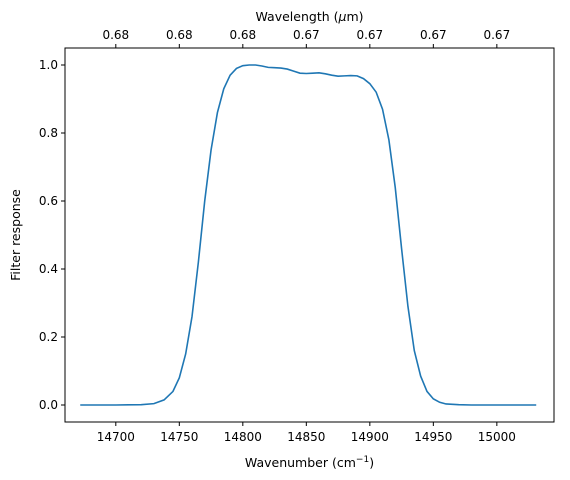 Image resolution: width=570 pixels, height=480 pixels. I want to click on y-tick-label: 0.4, so click(48, 269).